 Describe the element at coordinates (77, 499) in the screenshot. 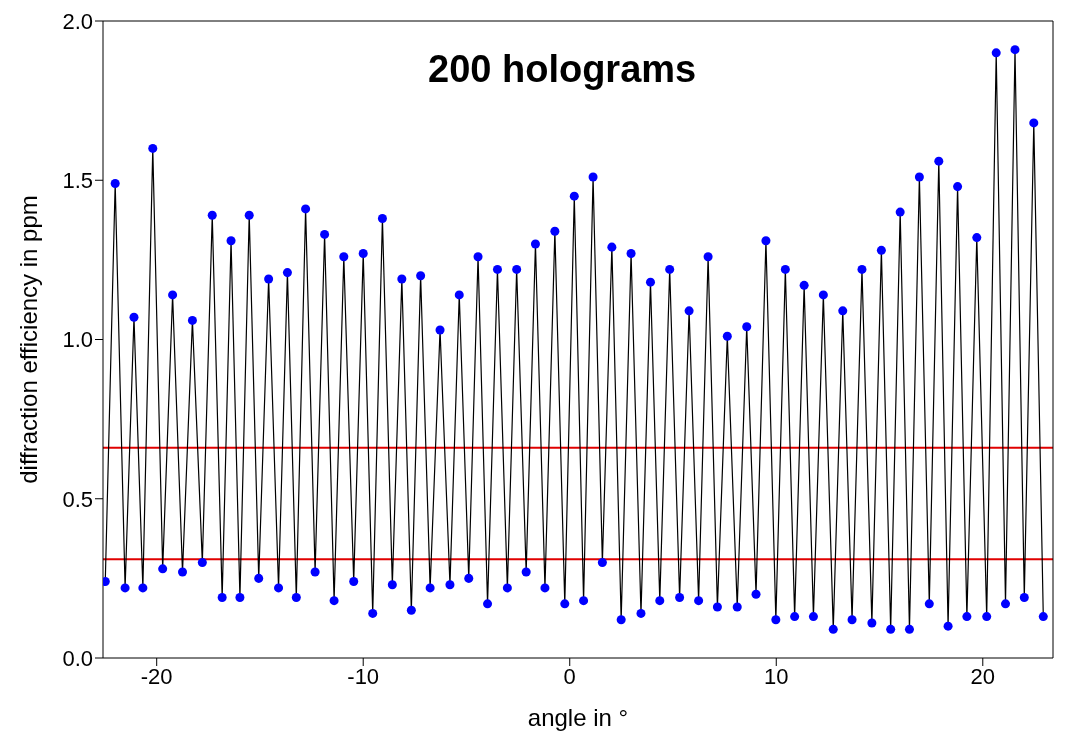

I see `y-tick-label: 0.5` at that location.